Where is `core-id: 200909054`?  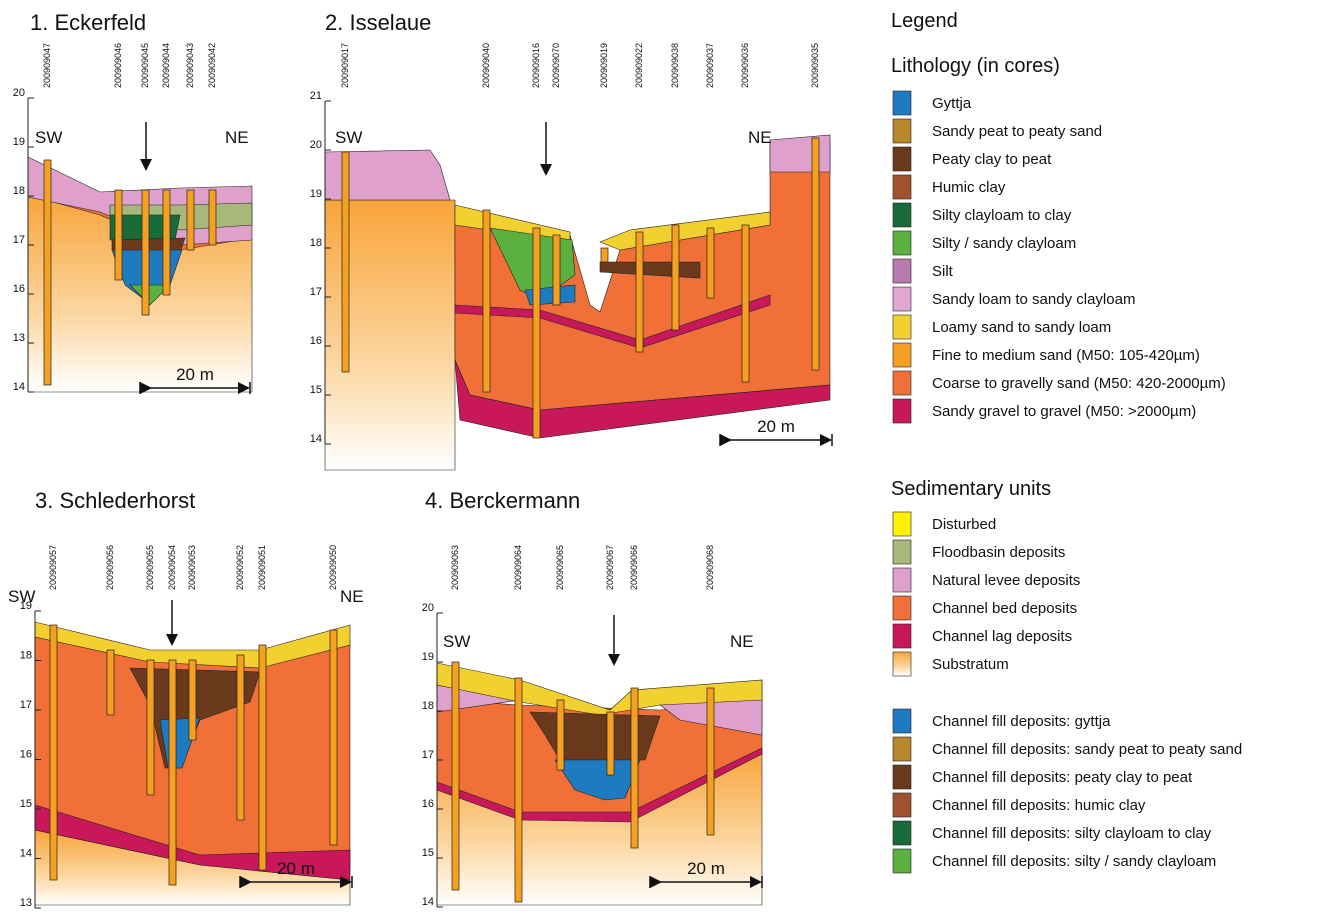 core-id: 200909054 is located at coordinates (172, 567).